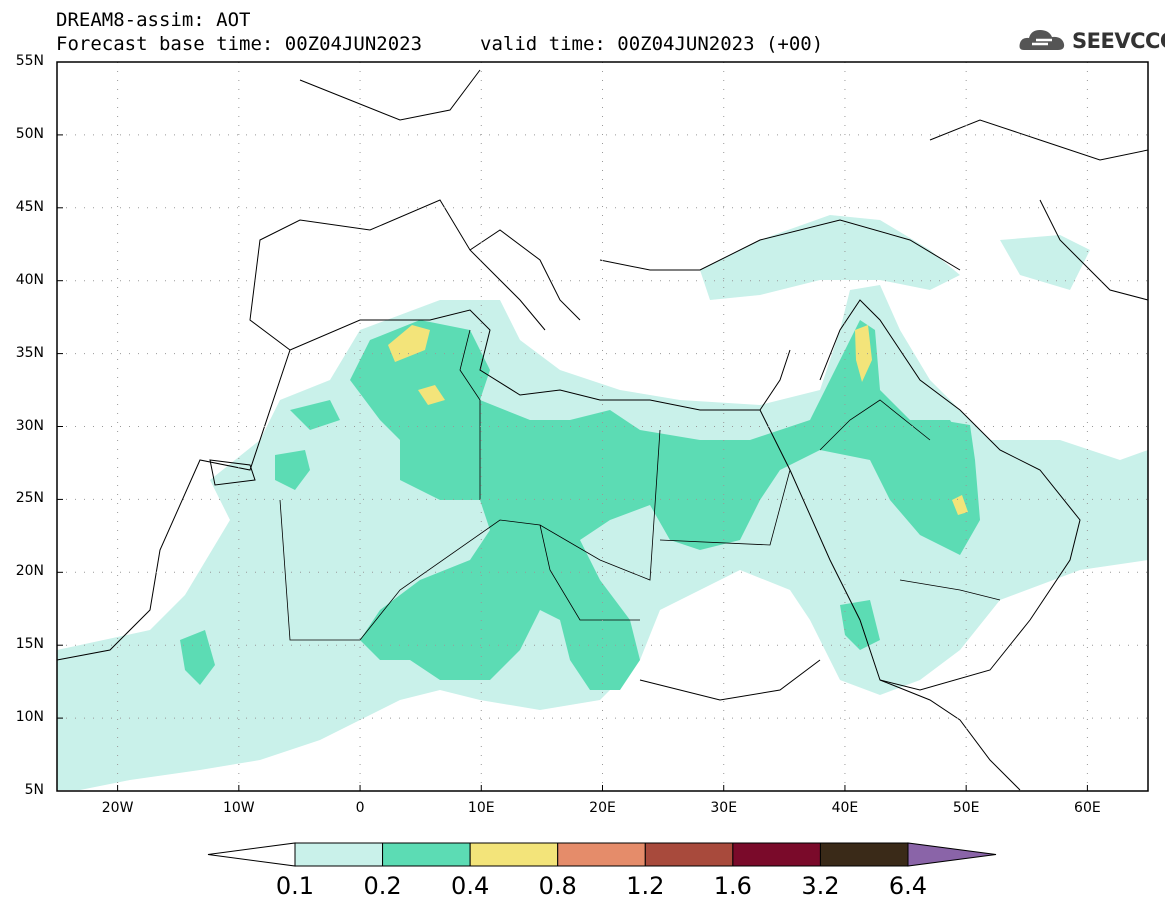  Describe the element at coordinates (251, 854) in the screenshot. I see `colorbar-under-triangle` at that location.